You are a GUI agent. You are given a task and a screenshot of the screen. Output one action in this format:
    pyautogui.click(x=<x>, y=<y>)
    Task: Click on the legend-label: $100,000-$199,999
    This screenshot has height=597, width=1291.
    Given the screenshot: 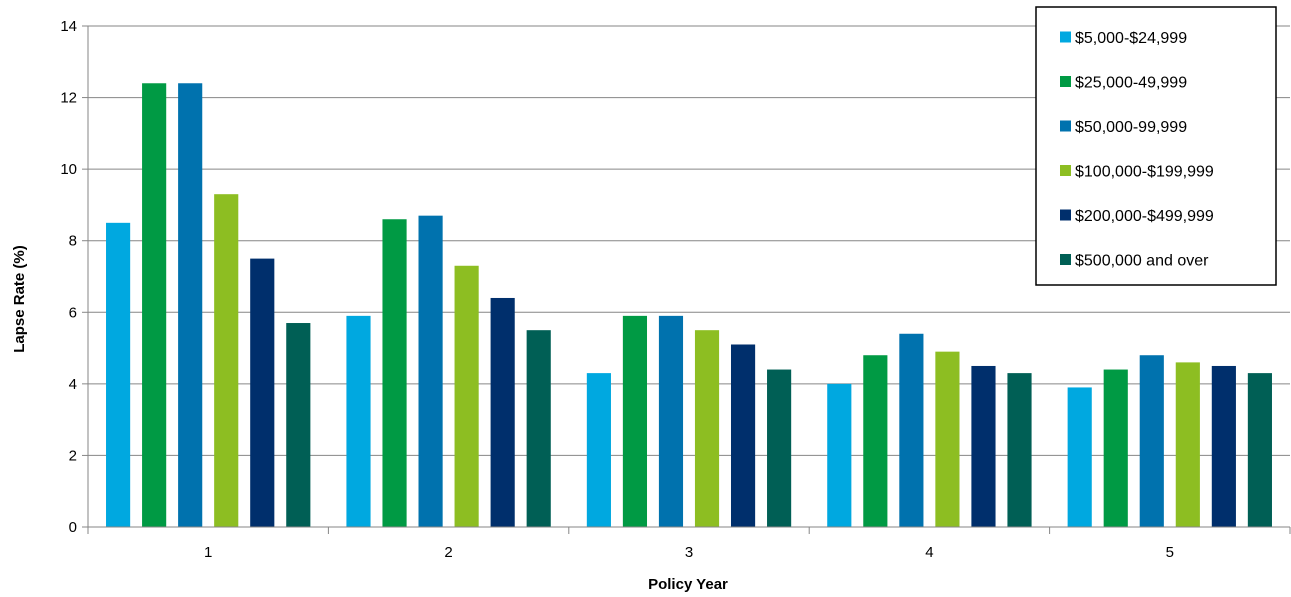 What is the action you would take?
    pyautogui.click(x=1144, y=172)
    